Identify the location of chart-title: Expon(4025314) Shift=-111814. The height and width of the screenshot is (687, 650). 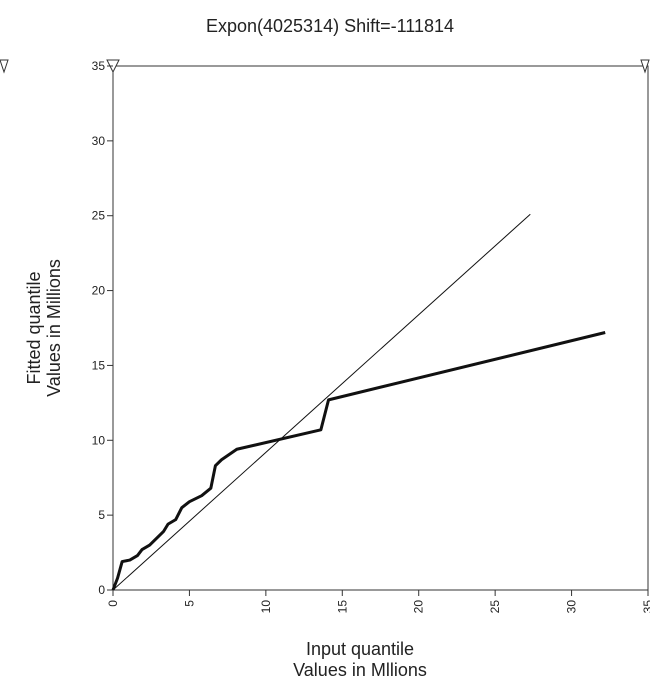
(330, 26).